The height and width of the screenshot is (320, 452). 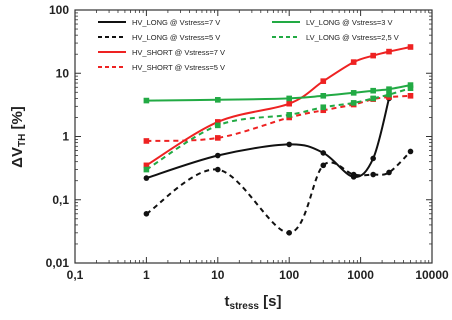 I want to click on legend-item: HV_LONG @ Vstress=7 V, so click(x=159, y=22).